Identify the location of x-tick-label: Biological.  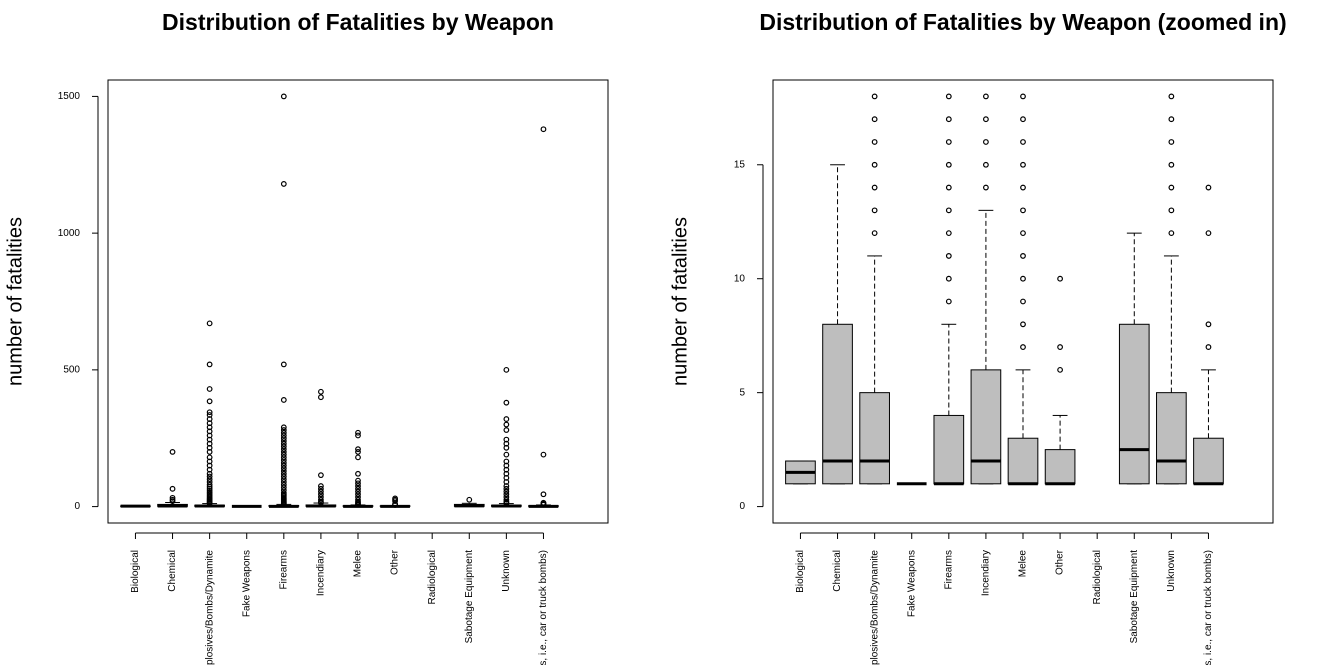
(800, 571).